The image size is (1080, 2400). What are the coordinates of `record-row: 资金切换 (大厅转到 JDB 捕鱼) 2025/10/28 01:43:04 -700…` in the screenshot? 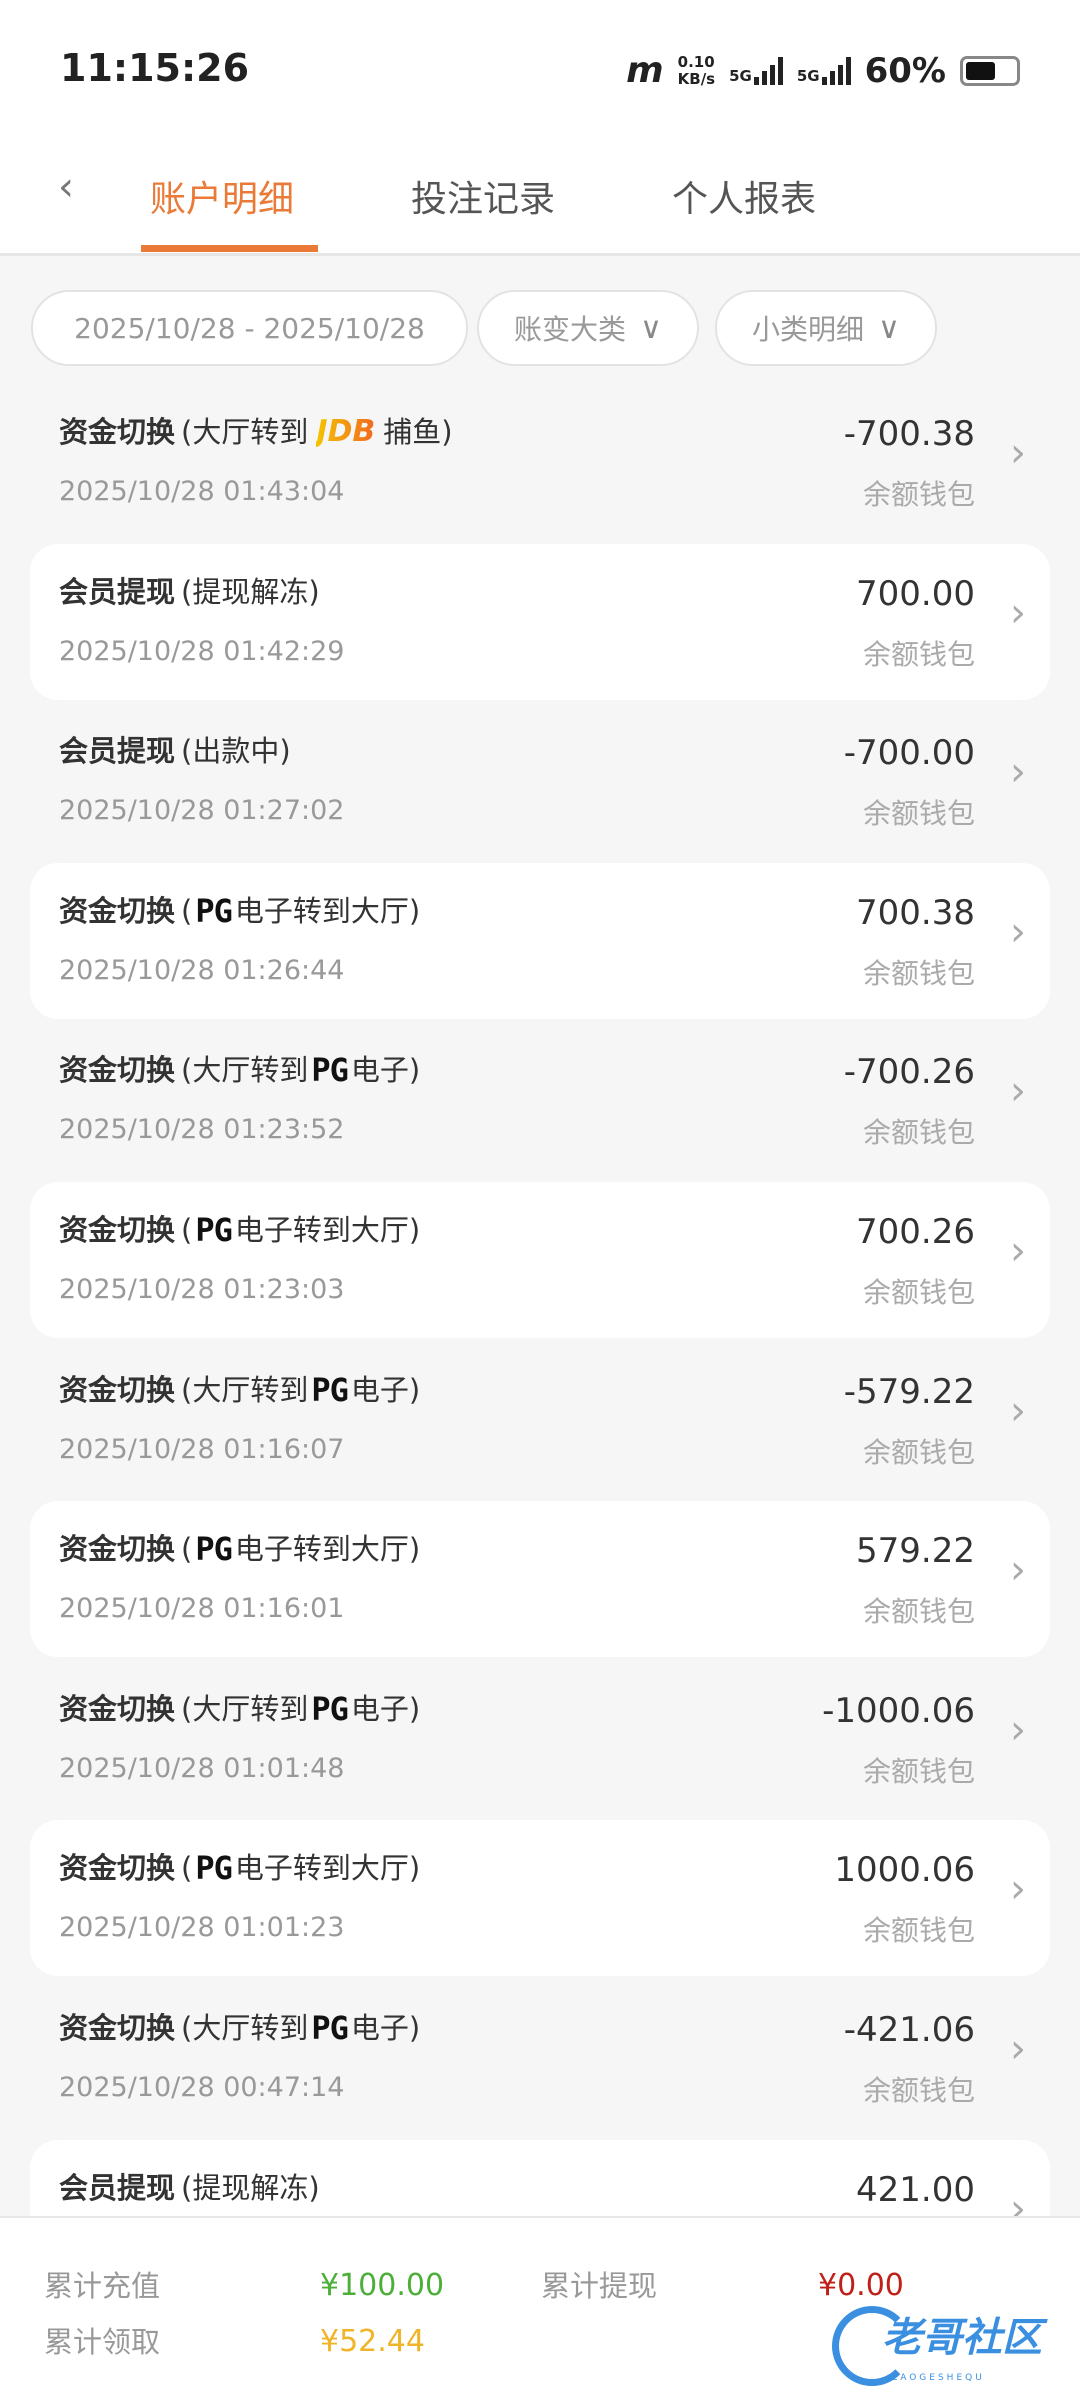 It's located at (540, 462).